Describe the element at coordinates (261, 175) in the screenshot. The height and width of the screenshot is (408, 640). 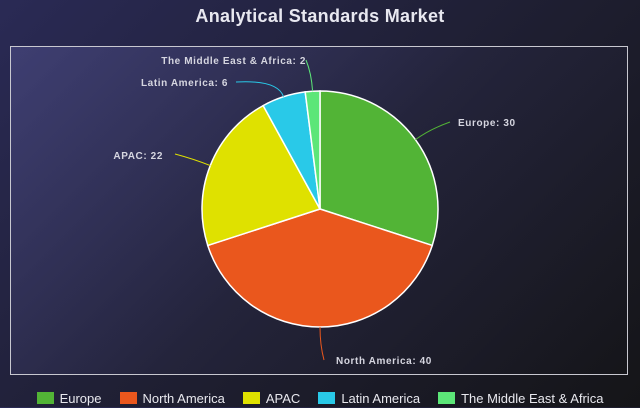
I see `pie-slice-apac` at that location.